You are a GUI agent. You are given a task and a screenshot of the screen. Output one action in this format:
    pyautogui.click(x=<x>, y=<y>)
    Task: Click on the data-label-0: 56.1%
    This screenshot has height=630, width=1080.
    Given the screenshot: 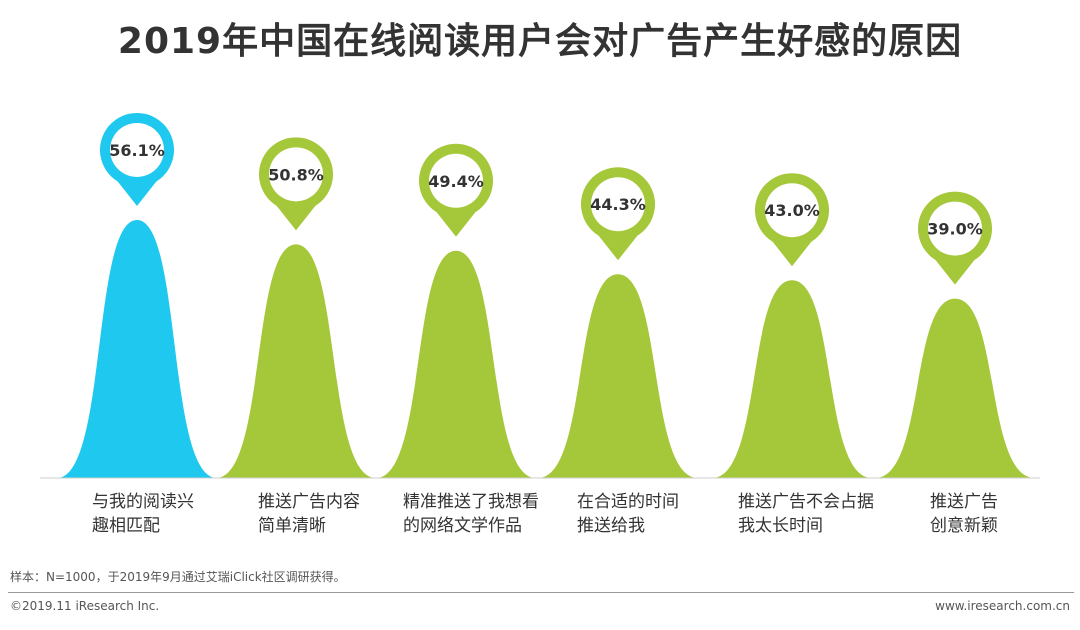 What is the action you would take?
    pyautogui.click(x=137, y=150)
    